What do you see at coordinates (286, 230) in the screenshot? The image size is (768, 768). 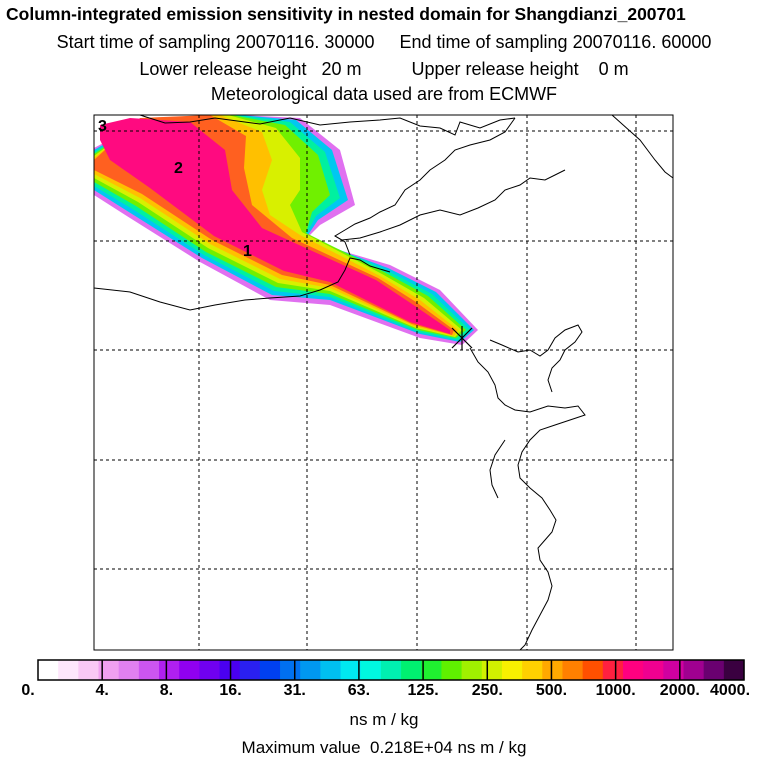 I see `emission-plume` at bounding box center [286, 230].